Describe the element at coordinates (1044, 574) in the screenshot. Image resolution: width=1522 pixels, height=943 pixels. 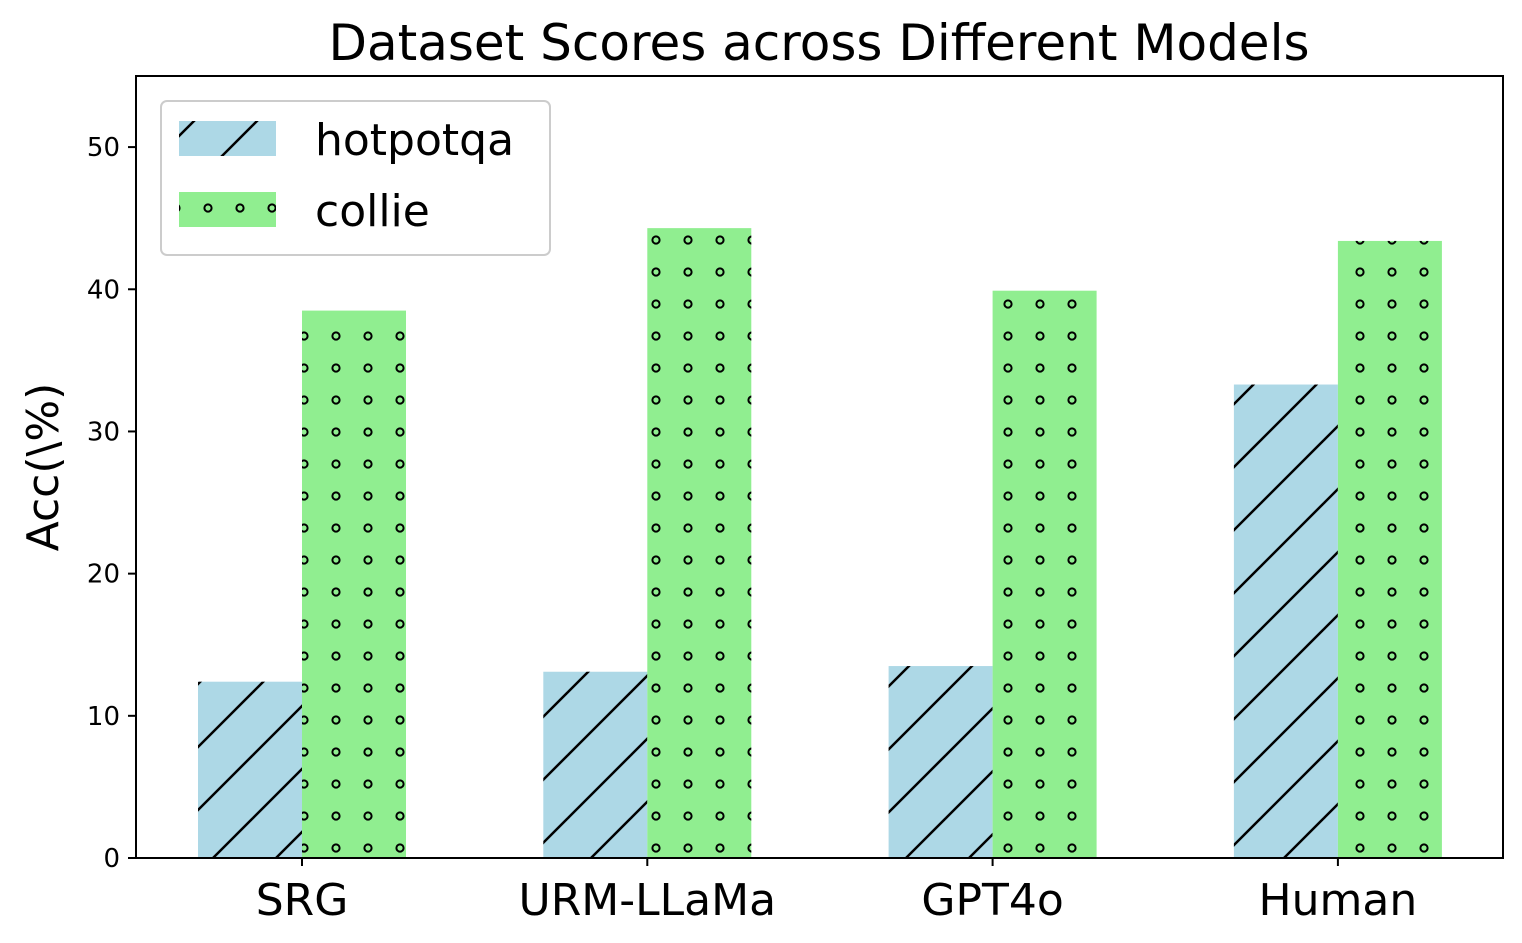
I see `bar-hatch-collie-gpt4o` at that location.